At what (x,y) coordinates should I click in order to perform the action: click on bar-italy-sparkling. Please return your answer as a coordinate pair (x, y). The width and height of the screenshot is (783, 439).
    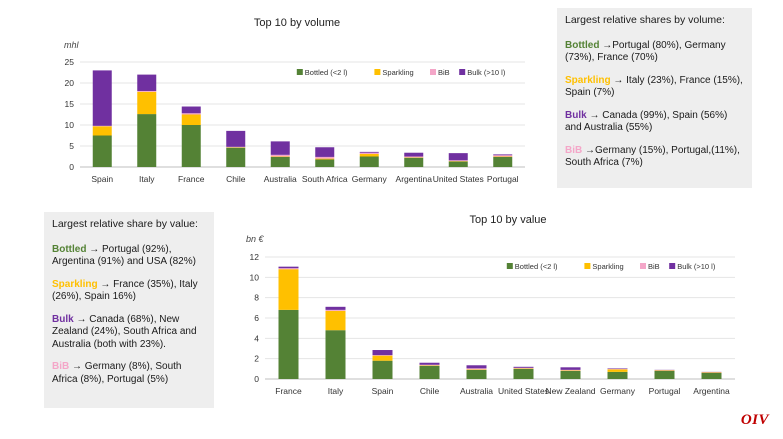
    Looking at the image, I should click on (335, 320).